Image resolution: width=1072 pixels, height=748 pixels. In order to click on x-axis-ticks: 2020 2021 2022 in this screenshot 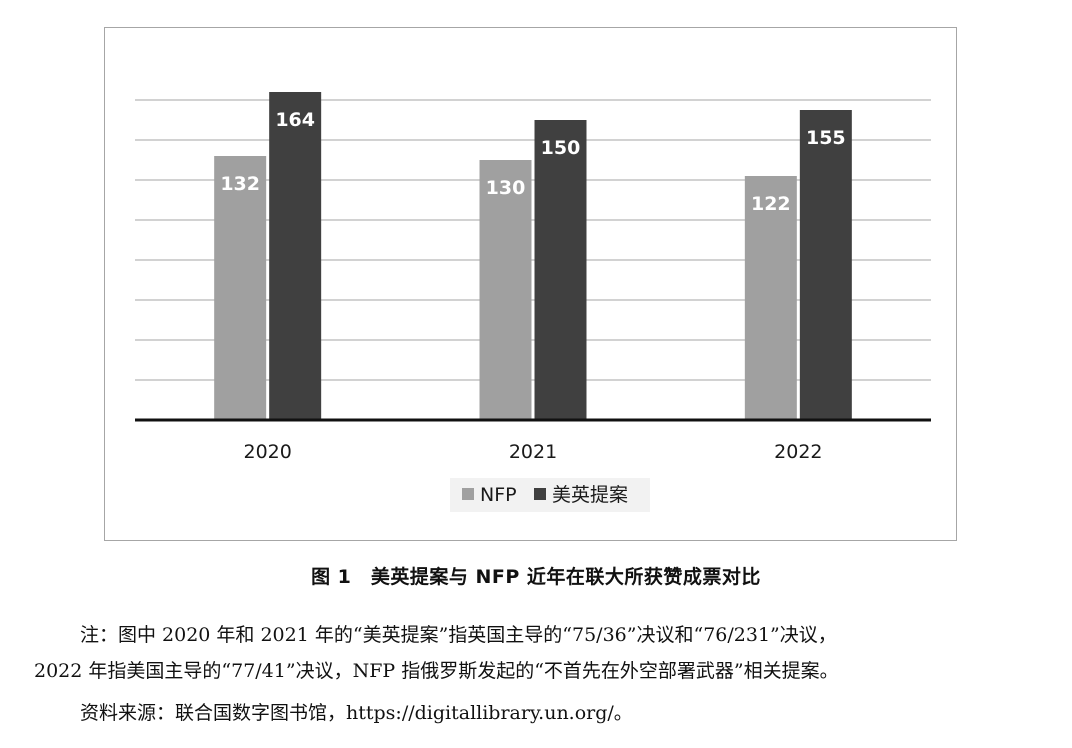, I will do `click(532, 452)`.